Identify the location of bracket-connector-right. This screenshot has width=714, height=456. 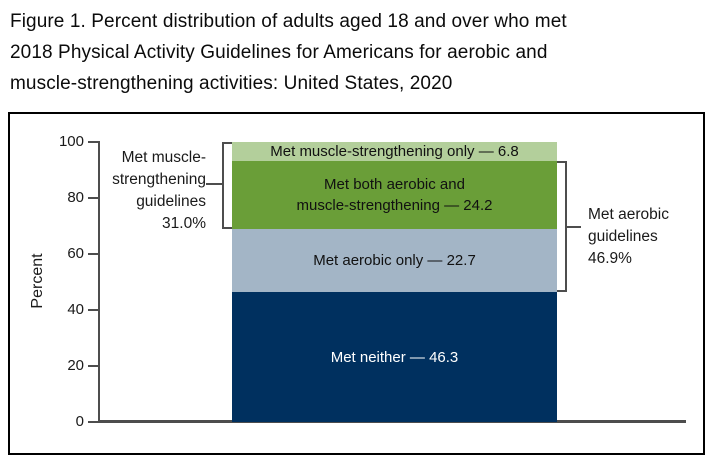
(574, 227).